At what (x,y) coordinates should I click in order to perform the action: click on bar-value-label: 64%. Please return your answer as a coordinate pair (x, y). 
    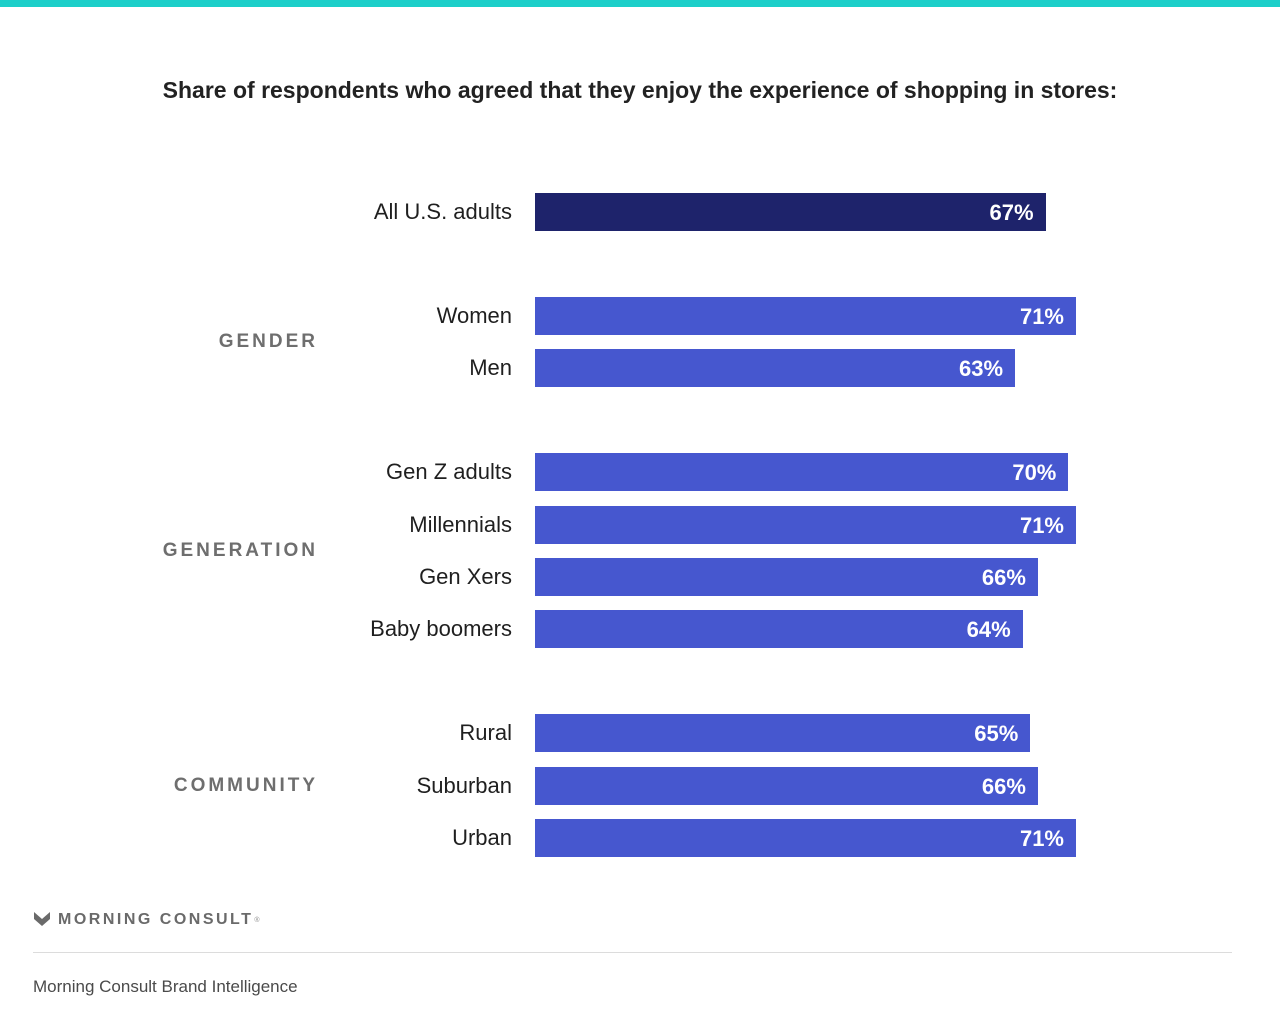
    Looking at the image, I should click on (988, 629).